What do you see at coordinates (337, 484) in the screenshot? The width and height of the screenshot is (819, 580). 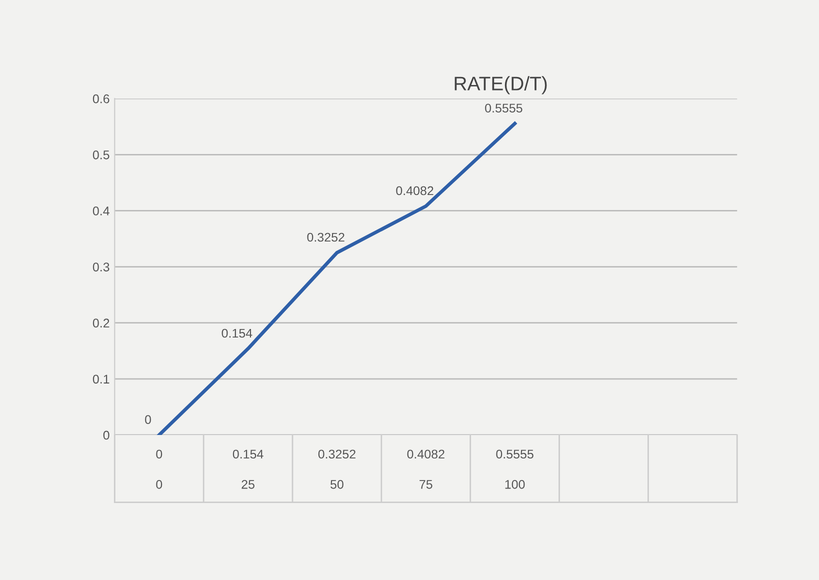 I see `x-tick-label: 50` at bounding box center [337, 484].